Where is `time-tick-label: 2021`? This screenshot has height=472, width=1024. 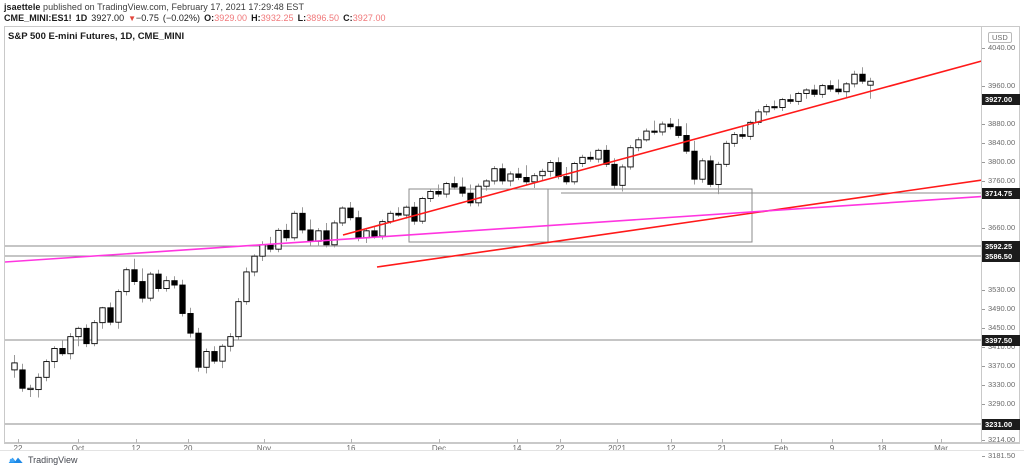
time-tick-label: 2021 is located at coordinates (617, 448).